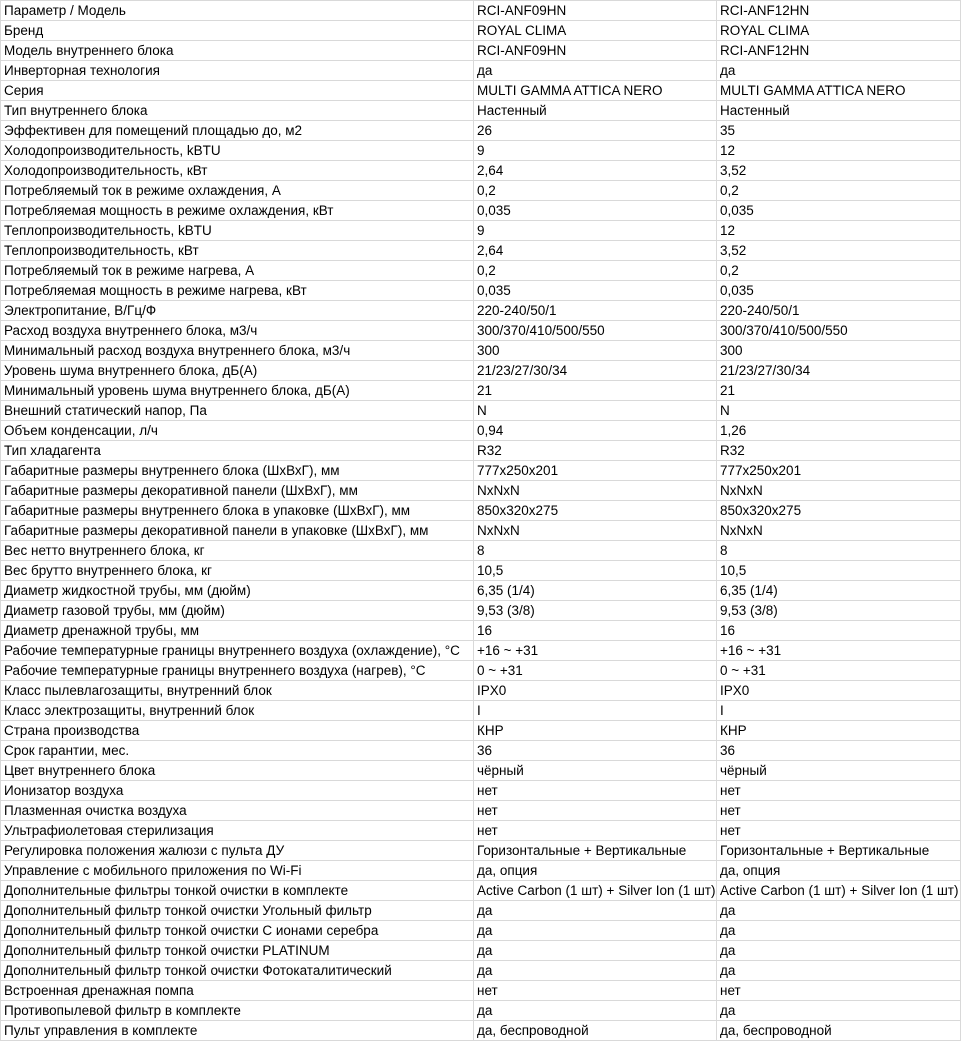  Describe the element at coordinates (838, 770) in the screenshot. I see `value-cell: чёрный` at that location.